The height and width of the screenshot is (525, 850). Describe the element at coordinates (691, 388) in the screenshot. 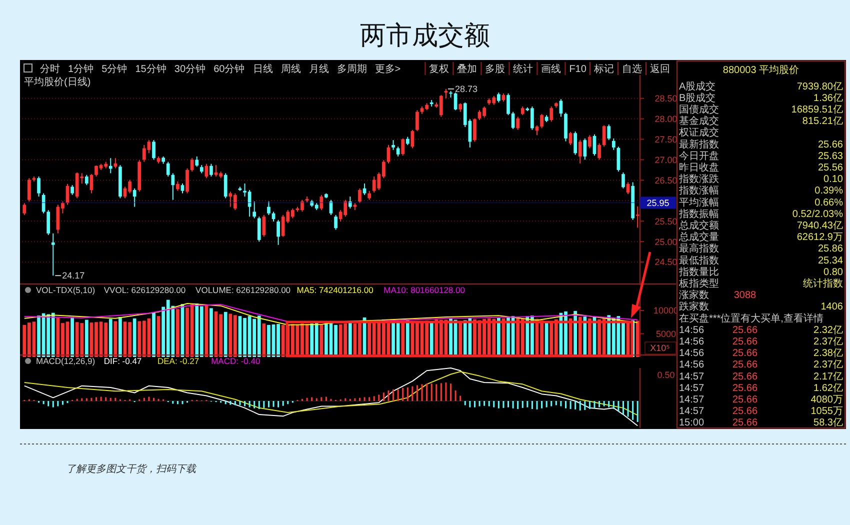

I see `category-label: 14:57` at that location.